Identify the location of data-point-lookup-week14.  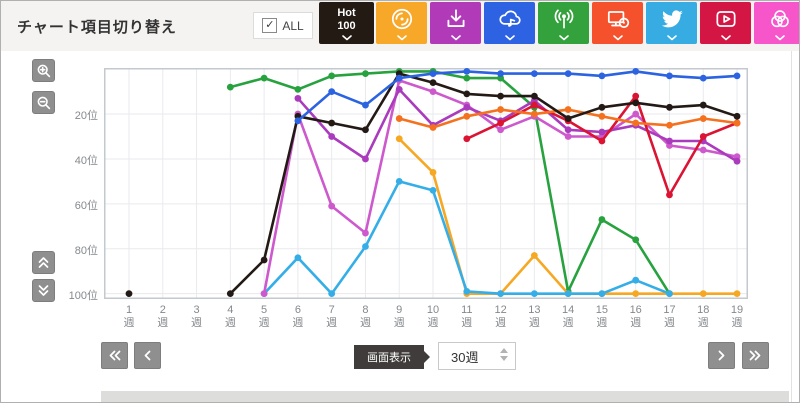
(568, 109).